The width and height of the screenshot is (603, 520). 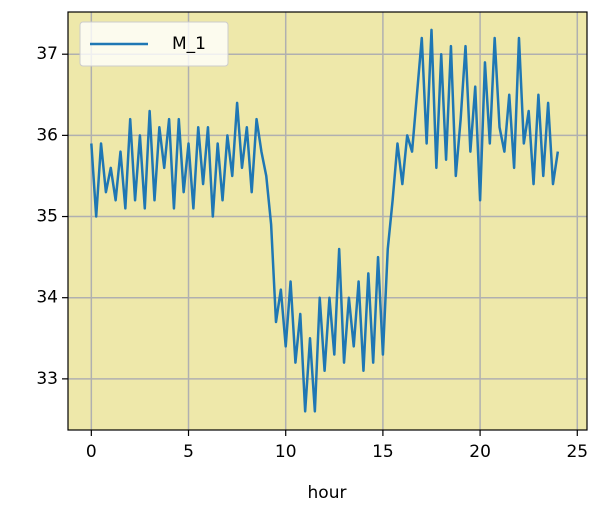 What do you see at coordinates (47, 217) in the screenshot?
I see `y-tick-label: 35` at bounding box center [47, 217].